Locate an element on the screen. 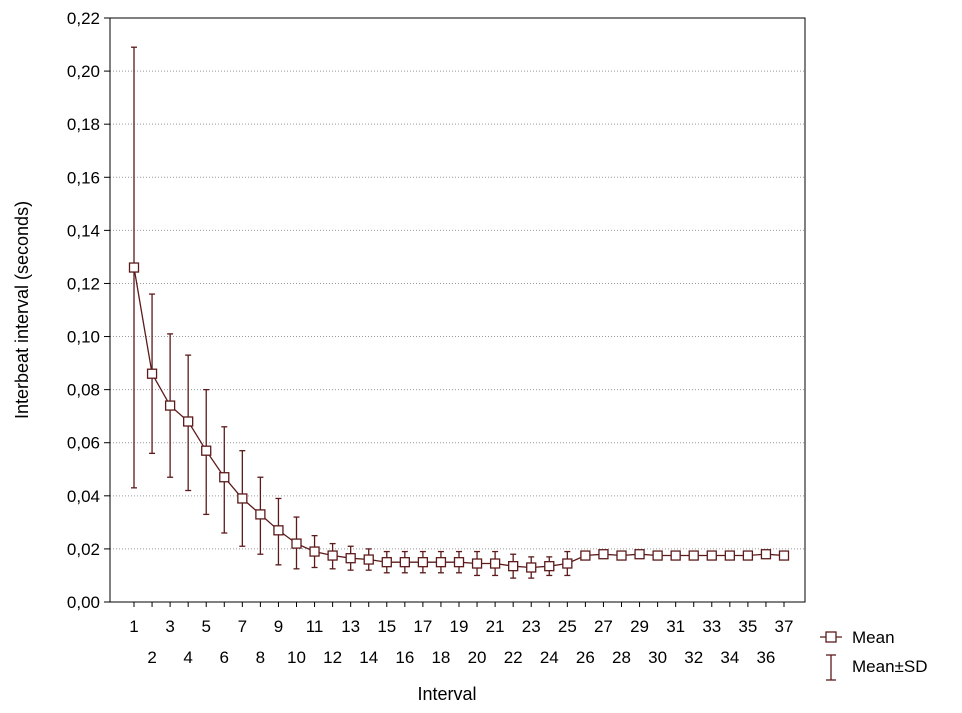  legend-mean-marker is located at coordinates (831, 637).